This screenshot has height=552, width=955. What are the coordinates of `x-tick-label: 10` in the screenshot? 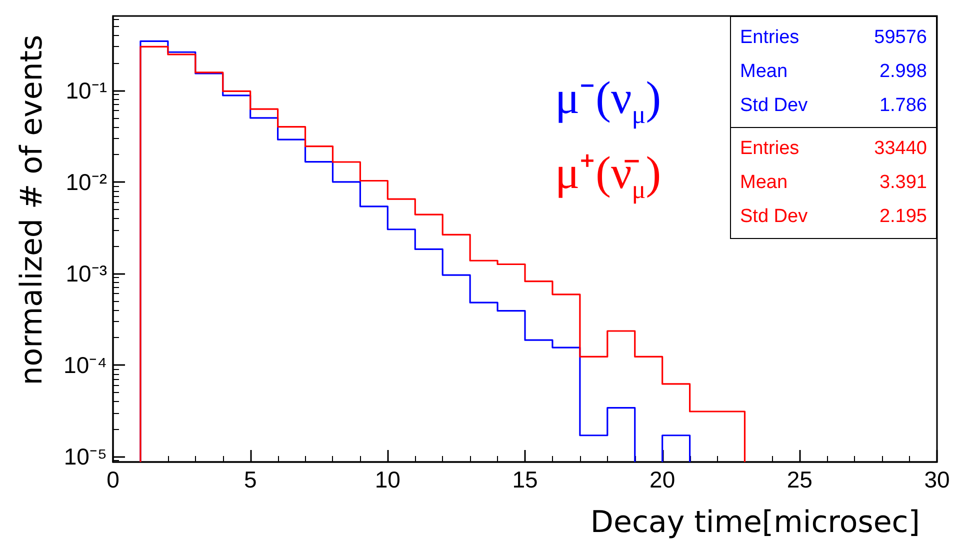 It's located at (387, 479).